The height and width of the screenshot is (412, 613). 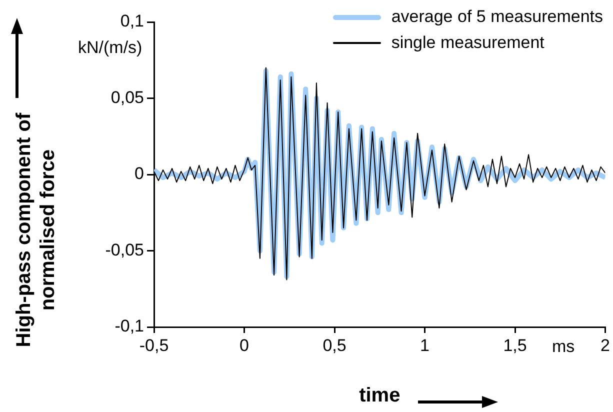 What do you see at coordinates (110, 48) in the screenshot?
I see `text: kN/(m/s)` at bounding box center [110, 48].